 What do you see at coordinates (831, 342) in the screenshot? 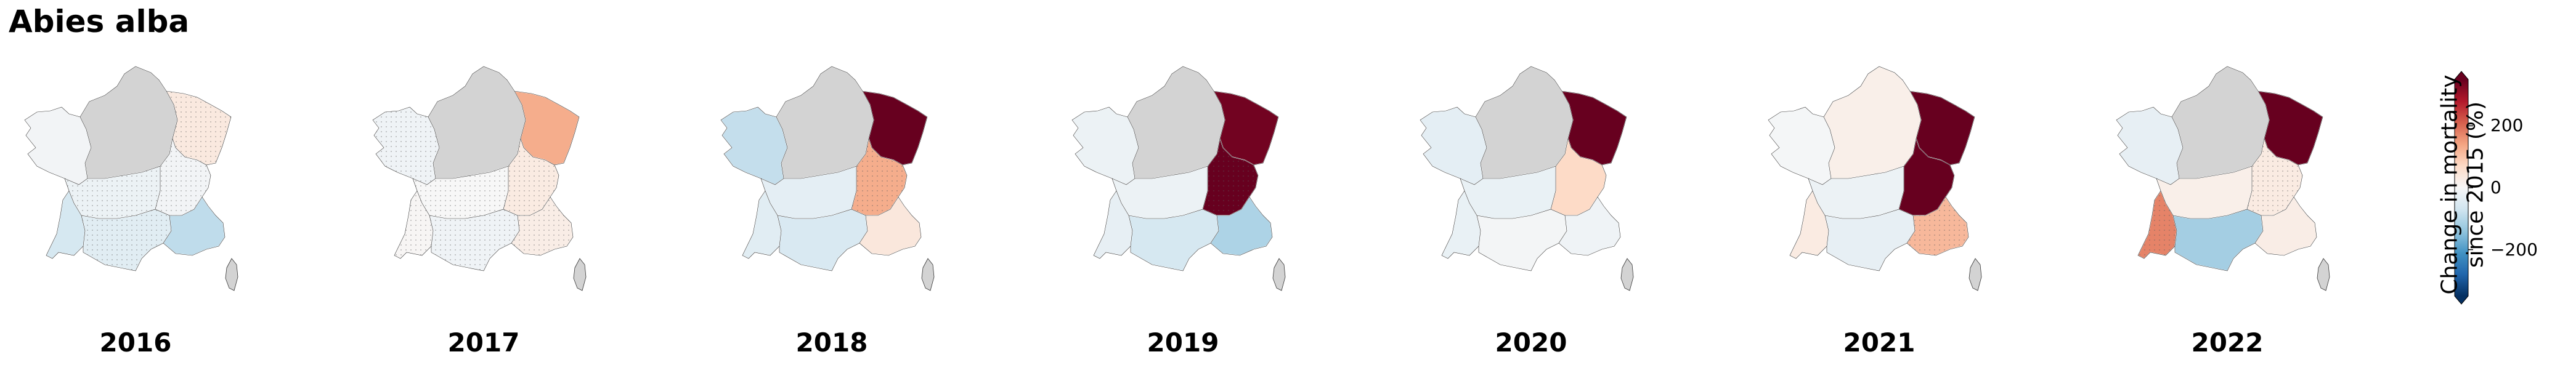
I see `year-label-2018: 2018` at bounding box center [831, 342].